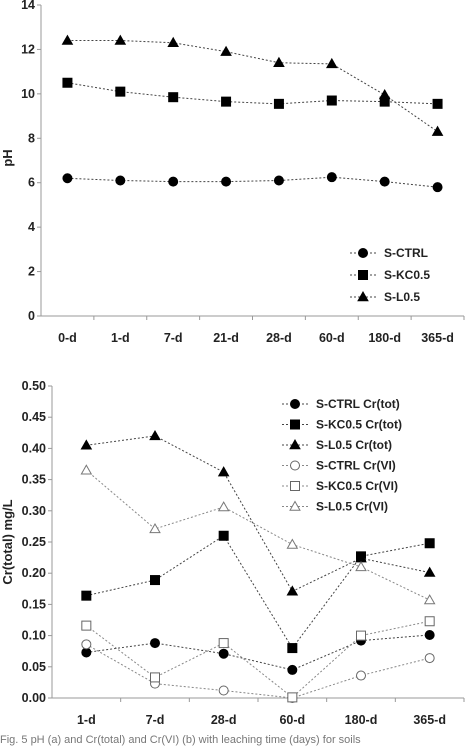  I want to click on legend-label: S-KC0.5 Cr(VI), so click(357, 486).